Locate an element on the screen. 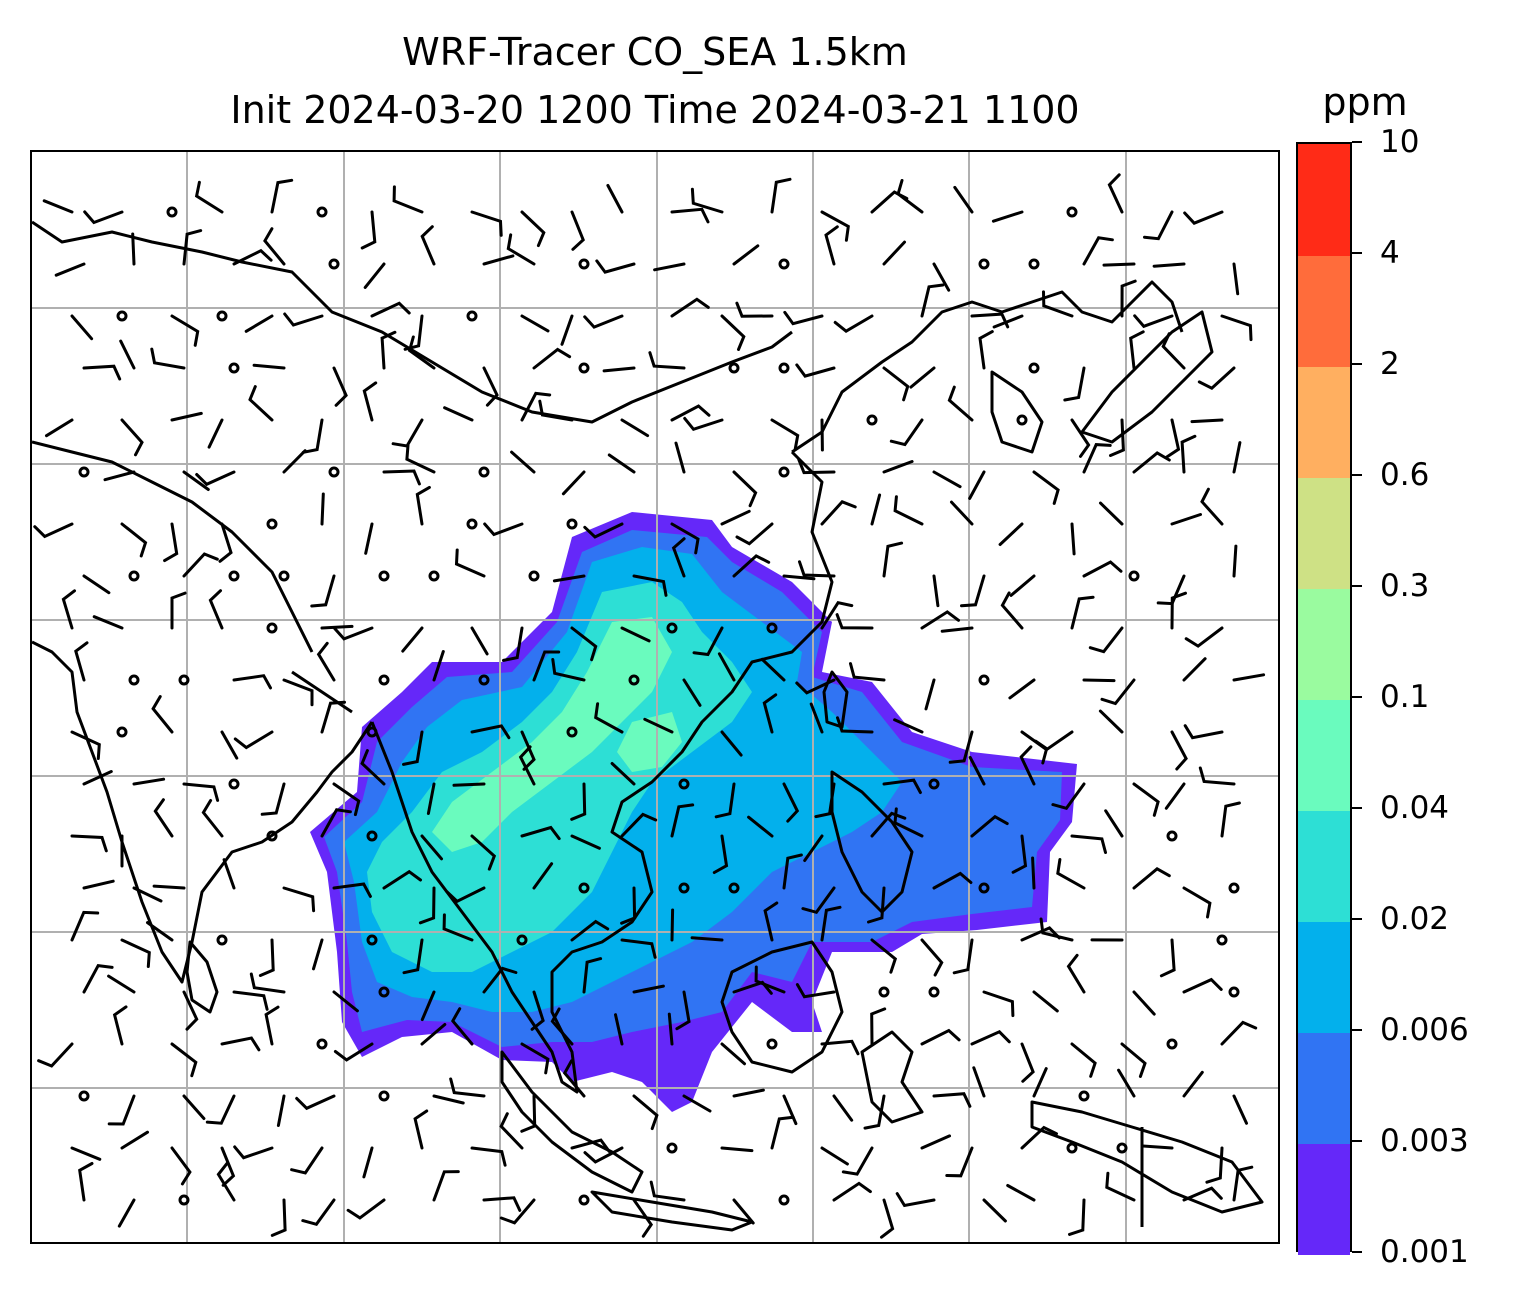  colorbar-segment is located at coordinates (1324, 866).